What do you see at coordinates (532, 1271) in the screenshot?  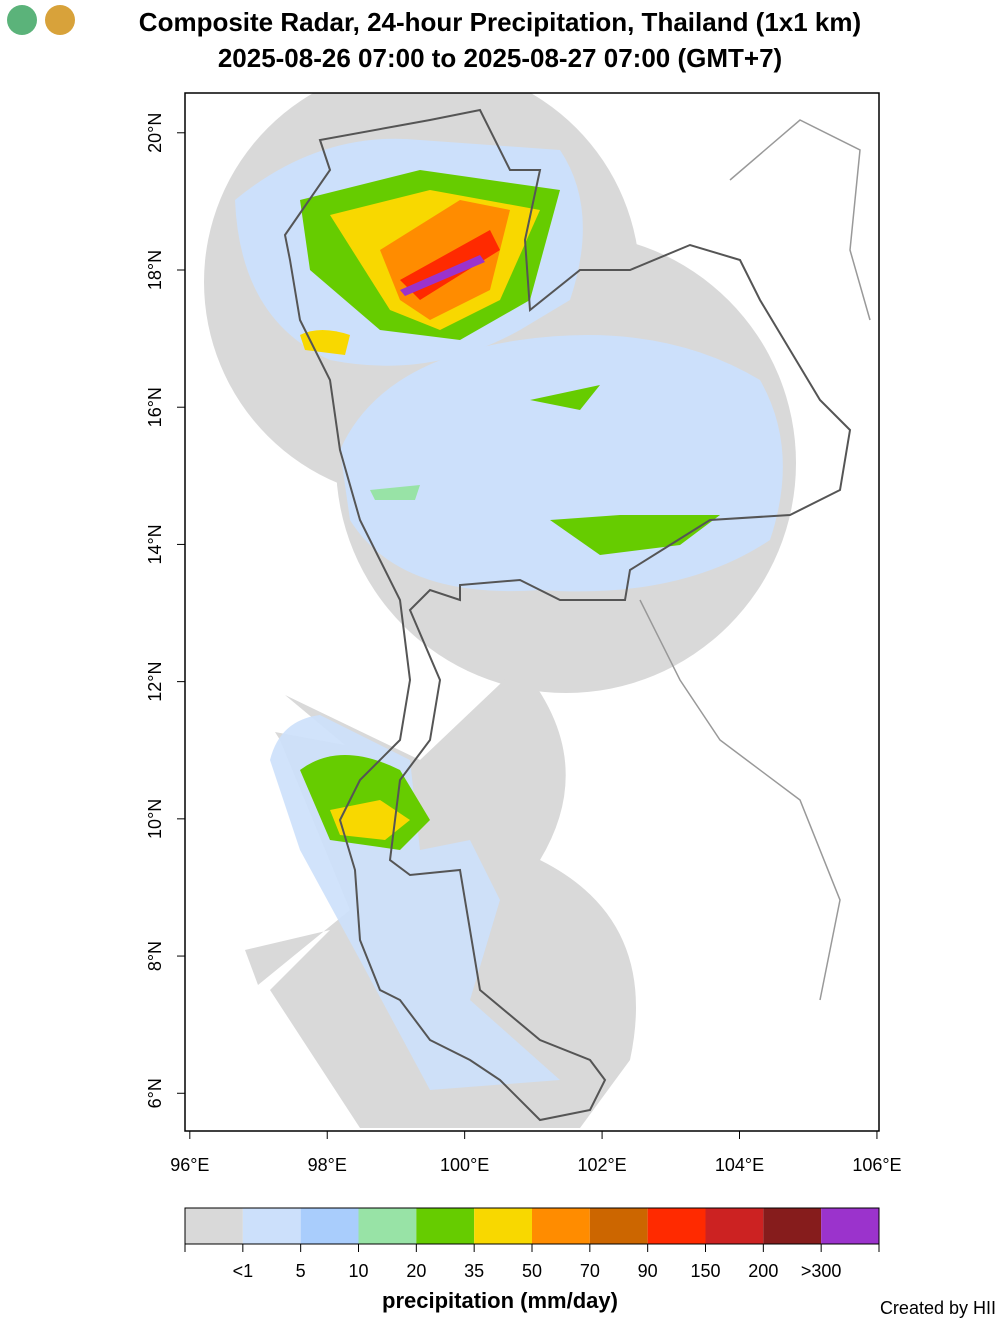 I see `colorbar-label: 50` at bounding box center [532, 1271].